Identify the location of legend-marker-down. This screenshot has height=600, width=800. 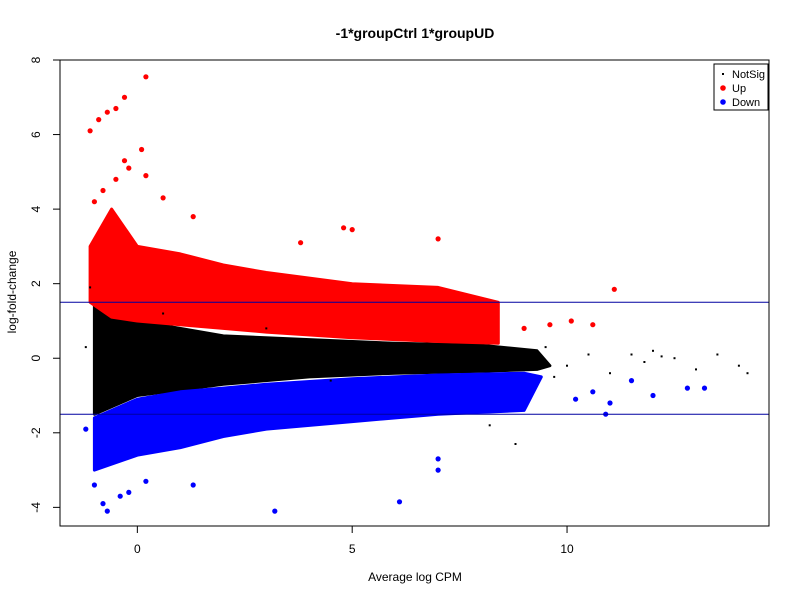
(723, 102).